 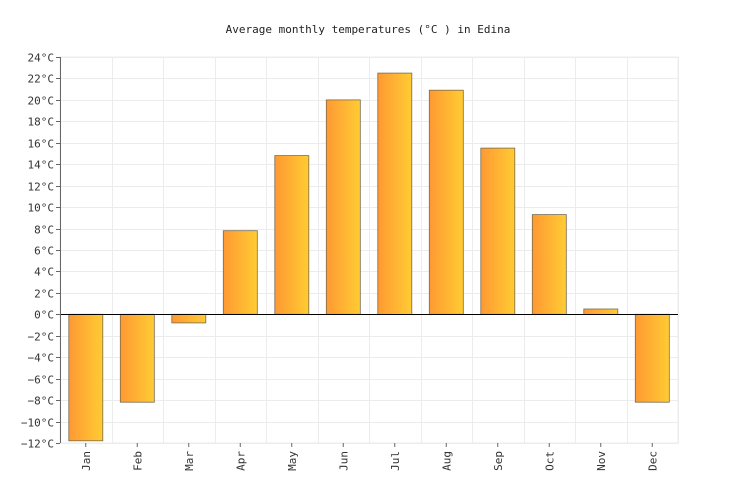 I want to click on y-tick-label: −6°C, so click(x=41, y=380).